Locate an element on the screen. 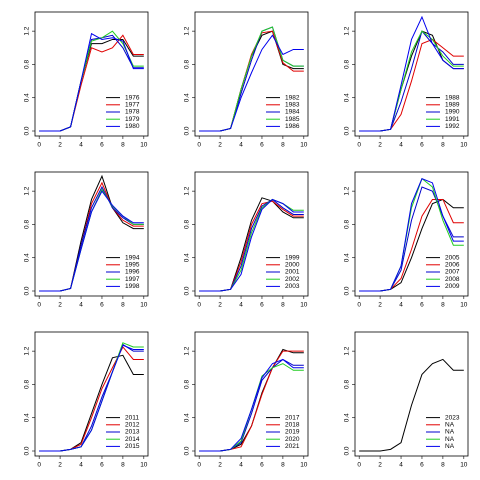 This screenshot has width=480, height=480. legend-label: 1980 is located at coordinates (132, 126).